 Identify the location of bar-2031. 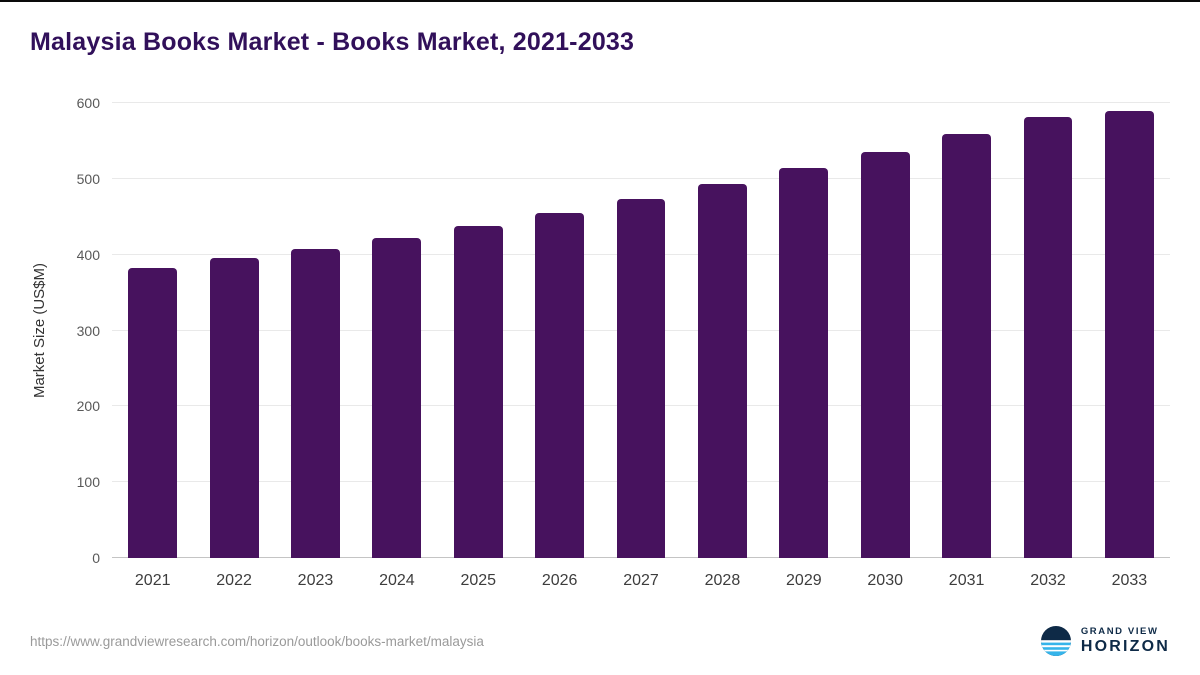
(967, 346).